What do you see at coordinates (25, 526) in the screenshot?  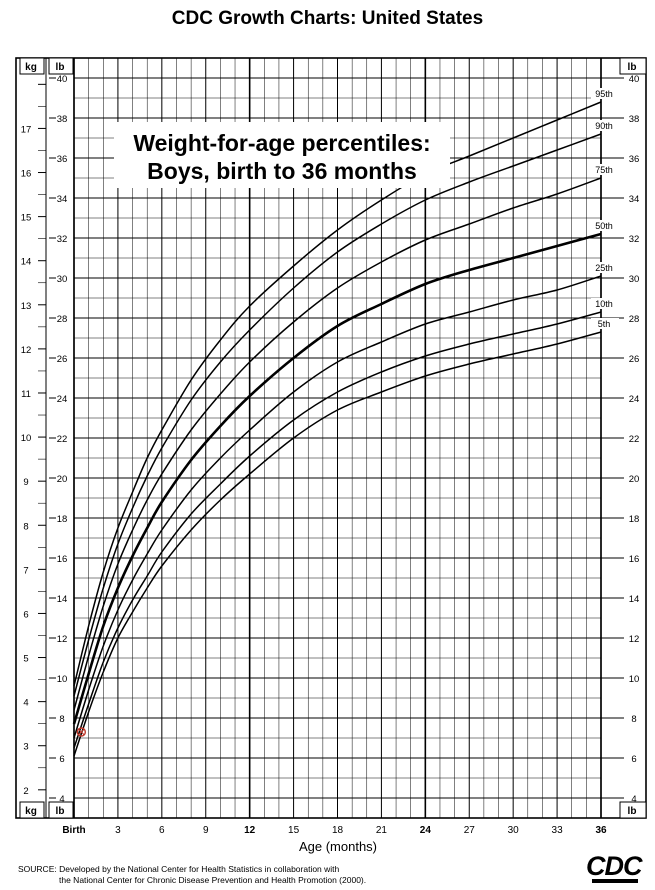 I see `kg-tick-label: 8` at bounding box center [25, 526].